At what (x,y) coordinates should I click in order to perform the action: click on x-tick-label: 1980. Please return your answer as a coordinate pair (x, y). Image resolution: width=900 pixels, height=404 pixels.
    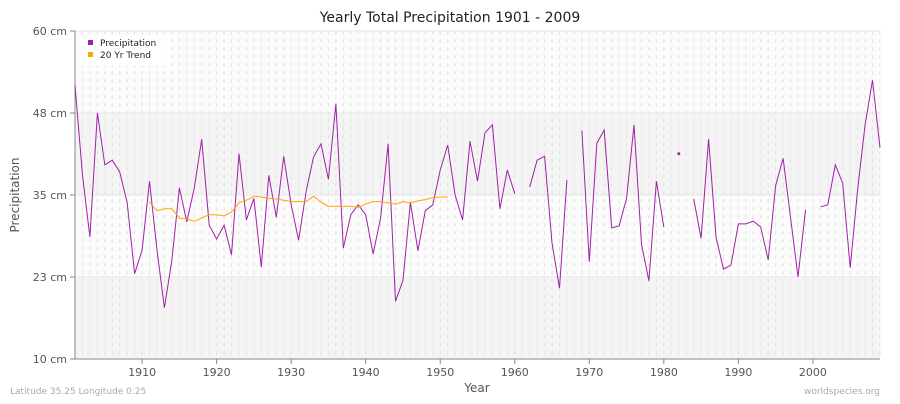
    Looking at the image, I should click on (664, 372).